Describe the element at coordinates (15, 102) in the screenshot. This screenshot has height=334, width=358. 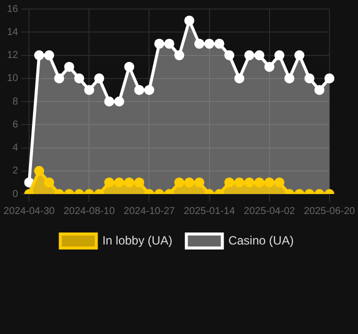
I see `y-tick-label: 8` at that location.